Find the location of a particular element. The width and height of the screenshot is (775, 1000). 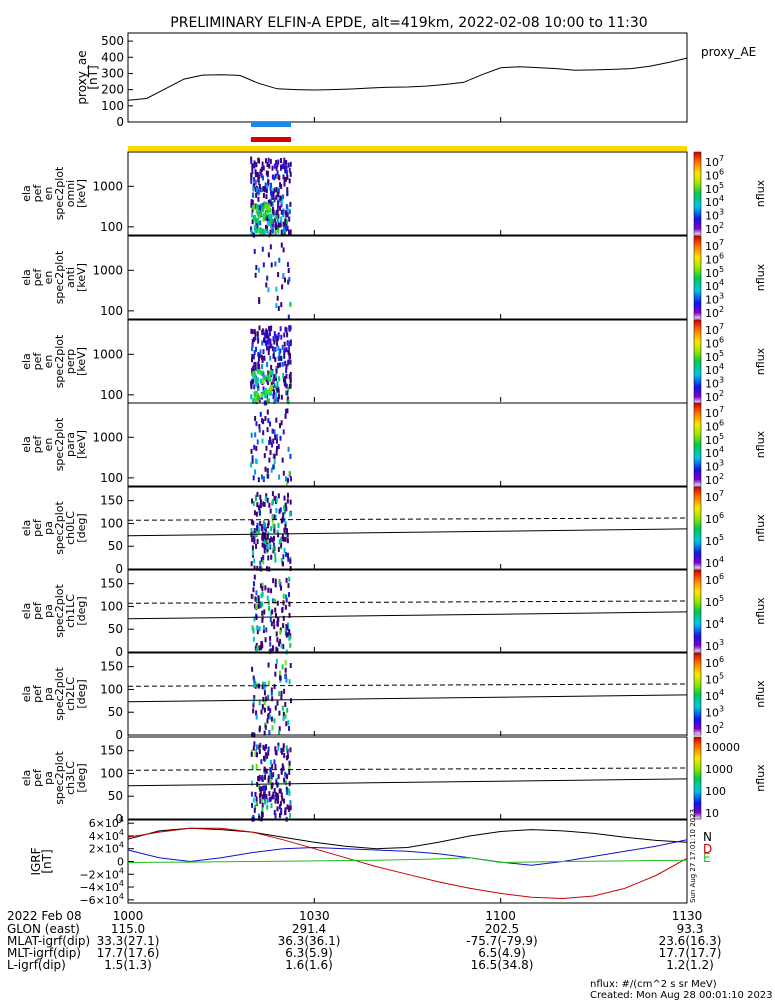

ephemeris-value: 1.6(1.6) is located at coordinates (309, 965).